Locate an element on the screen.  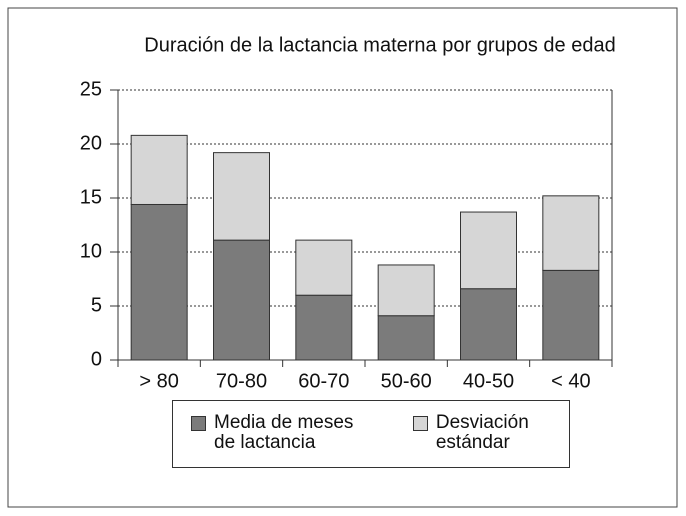
x-tick-label: > 80 is located at coordinates (158, 381).